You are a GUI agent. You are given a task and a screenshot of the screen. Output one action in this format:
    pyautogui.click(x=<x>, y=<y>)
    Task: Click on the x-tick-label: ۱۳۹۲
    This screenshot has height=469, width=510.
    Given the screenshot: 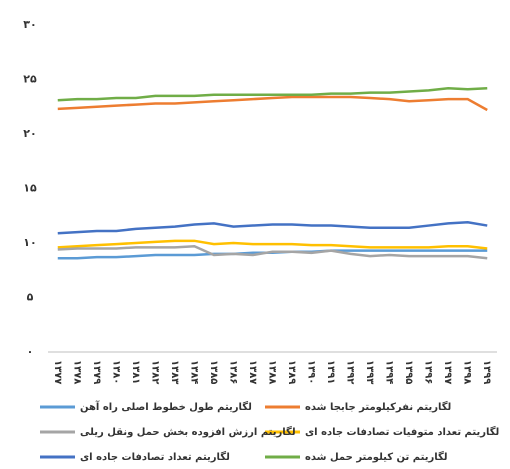 What is the action you would take?
    pyautogui.click(x=350, y=372)
    